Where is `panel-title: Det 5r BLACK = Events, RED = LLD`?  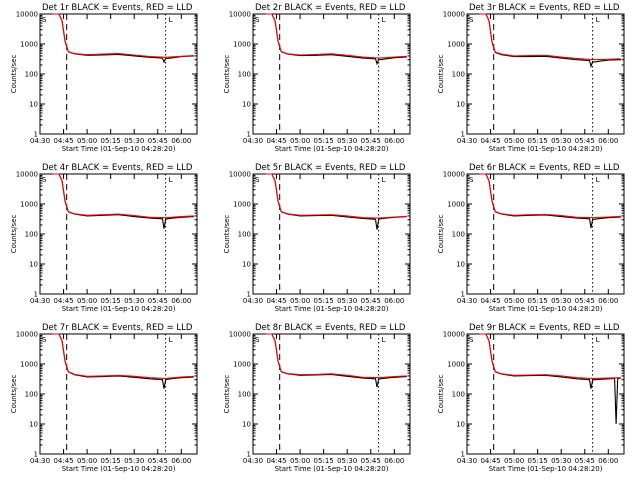 panel-title: Det 5r BLACK = Events, RED = LLD is located at coordinates (330, 168).